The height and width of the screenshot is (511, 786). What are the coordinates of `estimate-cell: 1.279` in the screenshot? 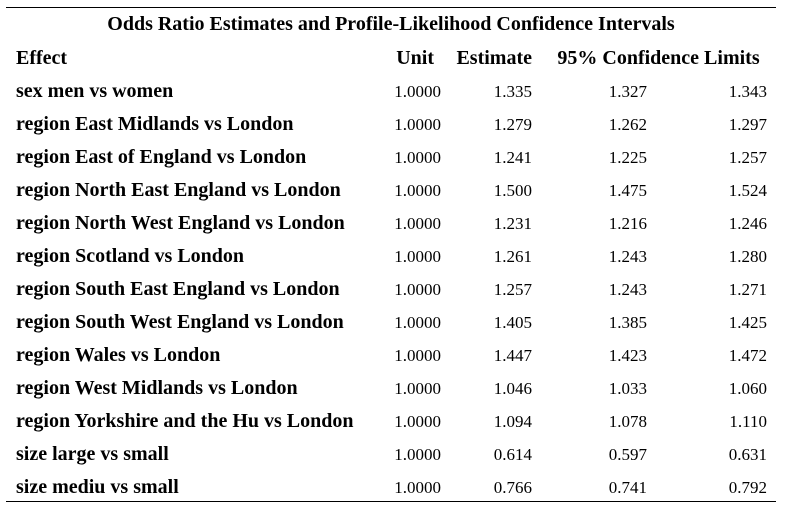 It's located at (512, 124).